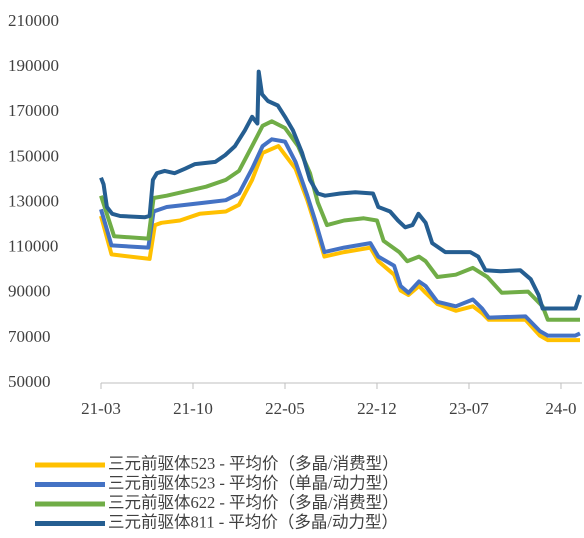 This screenshot has width=584, height=538. What do you see at coordinates (285, 408) in the screenshot?
I see `x-tick-label: 22-05` at bounding box center [285, 408].